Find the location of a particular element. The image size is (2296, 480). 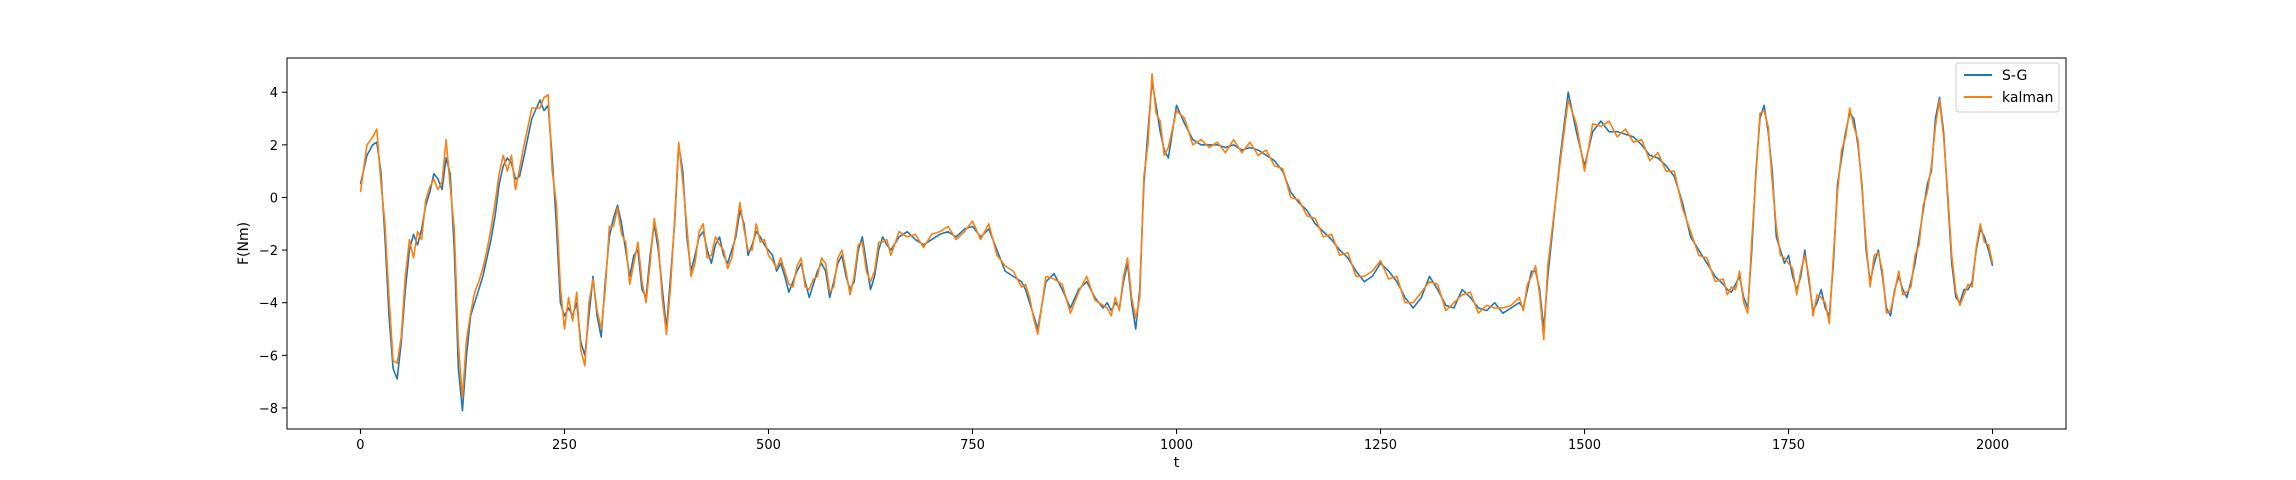

legend: S-G kalman is located at coordinates (2007, 87).